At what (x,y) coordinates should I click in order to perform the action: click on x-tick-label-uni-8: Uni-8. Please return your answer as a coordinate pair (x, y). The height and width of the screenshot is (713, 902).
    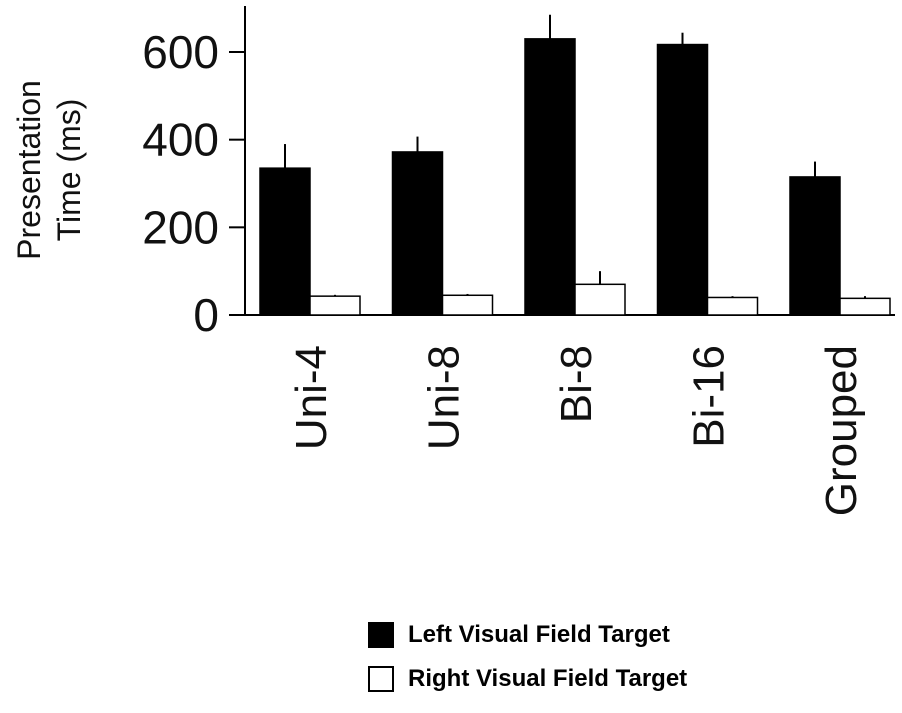
    Looking at the image, I should click on (444, 397).